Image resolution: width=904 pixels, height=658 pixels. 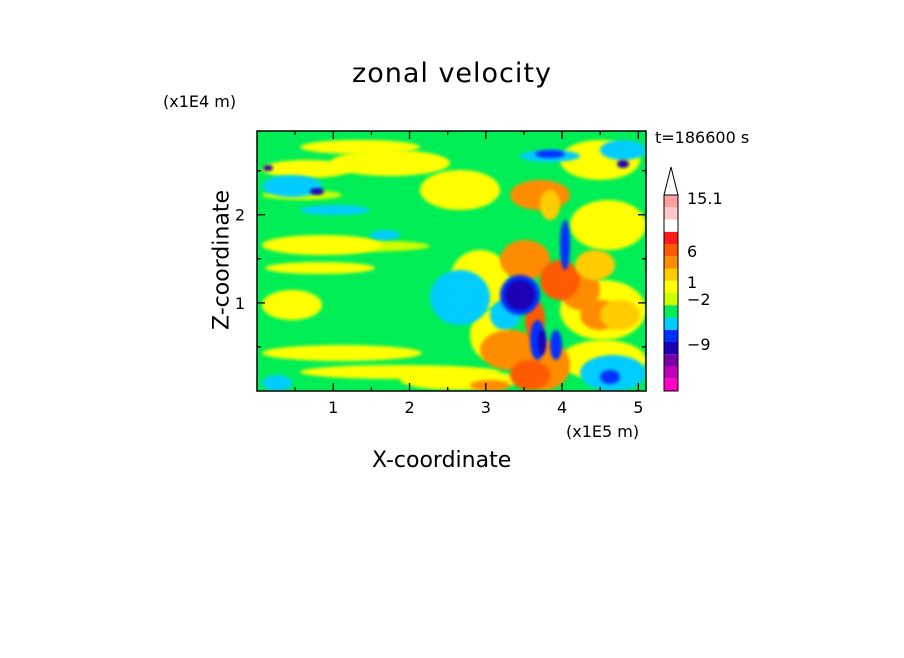 What do you see at coordinates (671, 181) in the screenshot?
I see `colorbar-extend-cap` at bounding box center [671, 181].